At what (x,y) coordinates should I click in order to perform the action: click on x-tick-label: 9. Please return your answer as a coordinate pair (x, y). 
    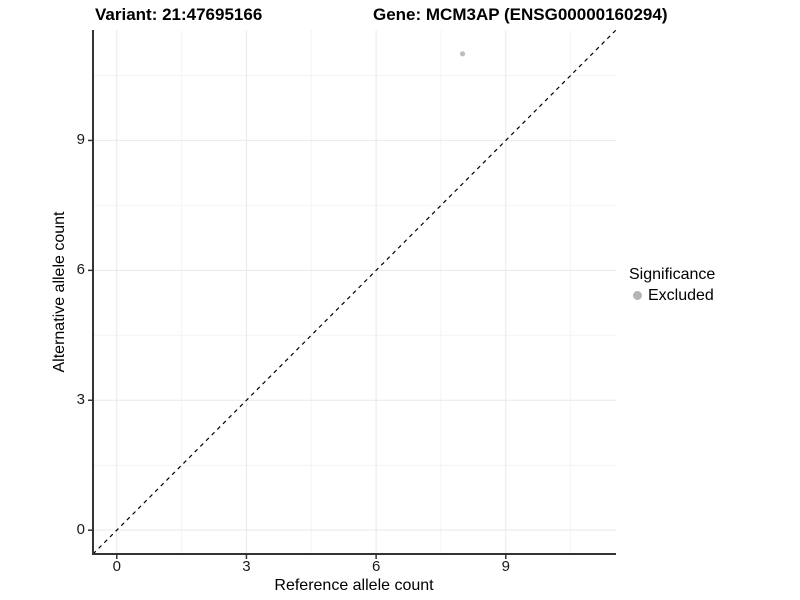
    Looking at the image, I should click on (505, 566).